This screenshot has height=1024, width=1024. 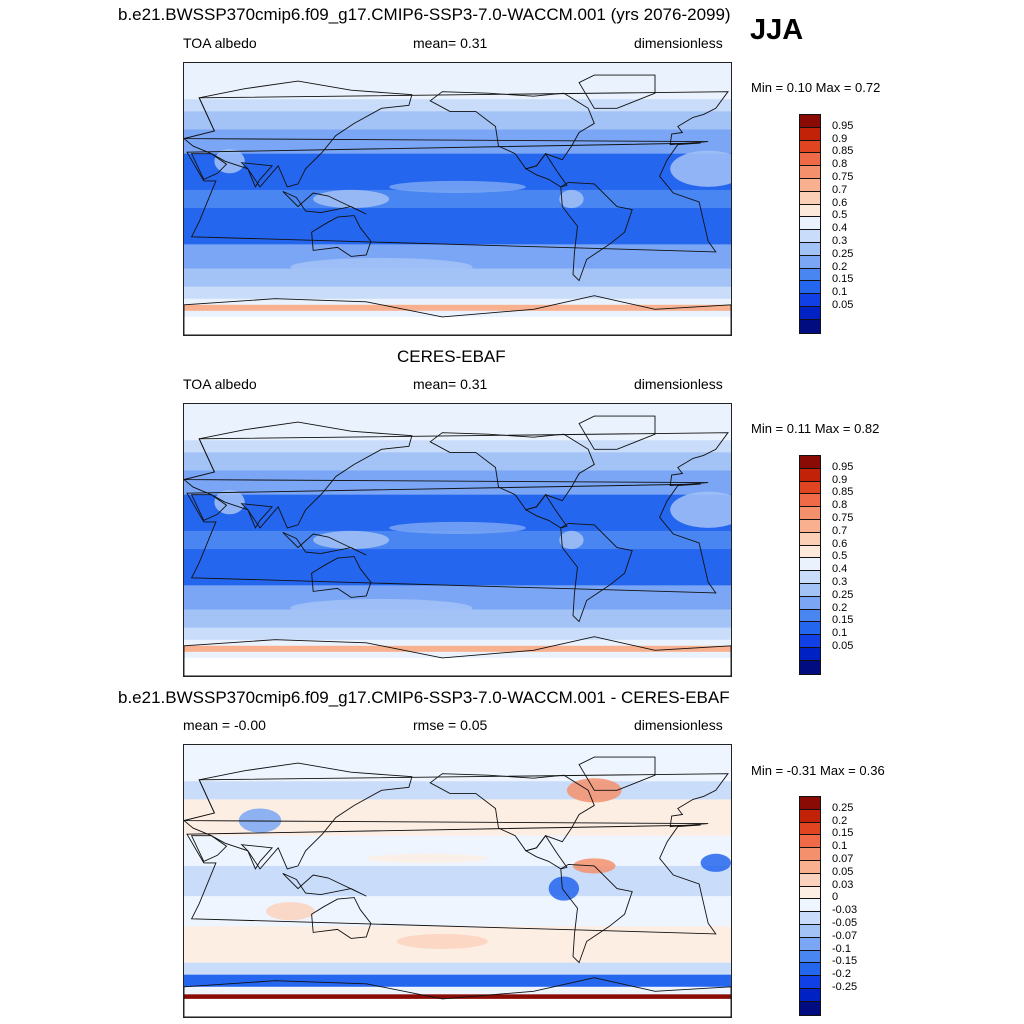 What do you see at coordinates (546, 511) in the screenshot?
I see `coastline-camerica` at bounding box center [546, 511].